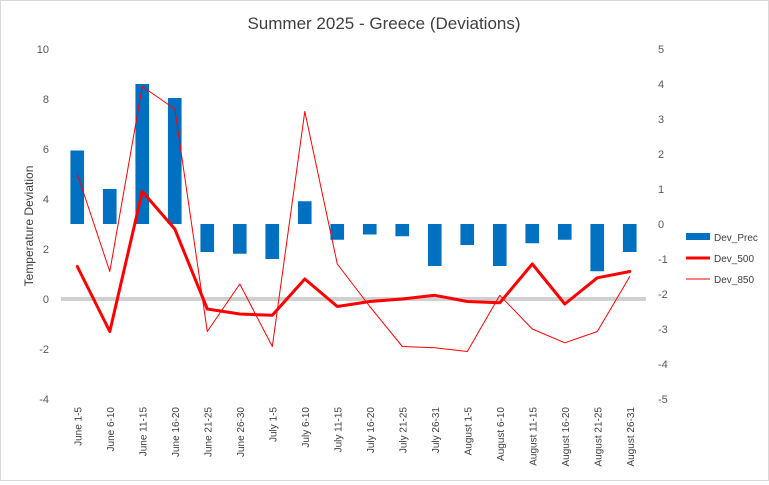 The height and width of the screenshot is (485, 769). Describe the element at coordinates (78, 426) in the screenshot. I see `x-tick-label: June 1-5` at that location.